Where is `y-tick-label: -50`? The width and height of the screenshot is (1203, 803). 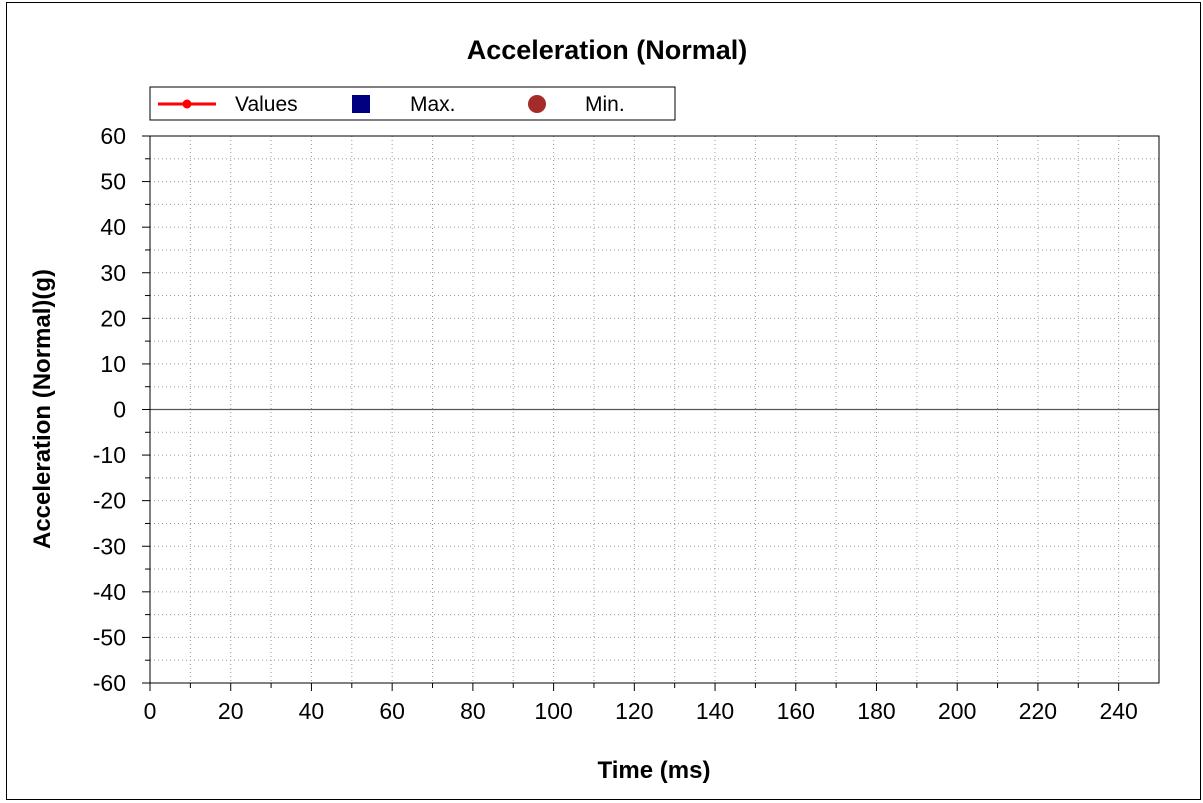 y-tick-label: -50 is located at coordinates (109, 637).